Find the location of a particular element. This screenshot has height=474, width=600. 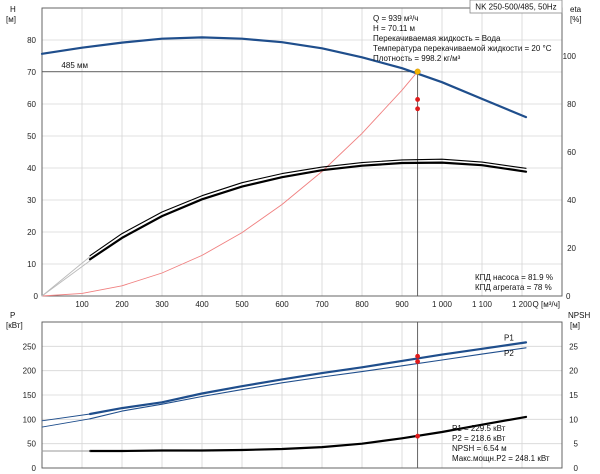

info-eff-0: КПД насоса = 81.9 % is located at coordinates (514, 277).